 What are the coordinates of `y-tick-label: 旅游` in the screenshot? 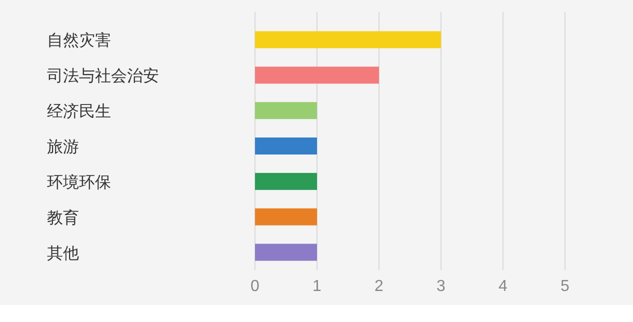 It's located at (63, 146).